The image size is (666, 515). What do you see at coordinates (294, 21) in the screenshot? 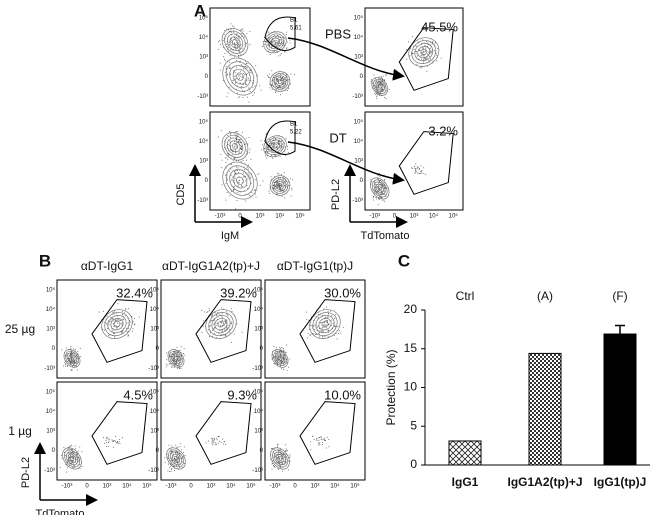
I see `gate-name: B1` at bounding box center [294, 21].